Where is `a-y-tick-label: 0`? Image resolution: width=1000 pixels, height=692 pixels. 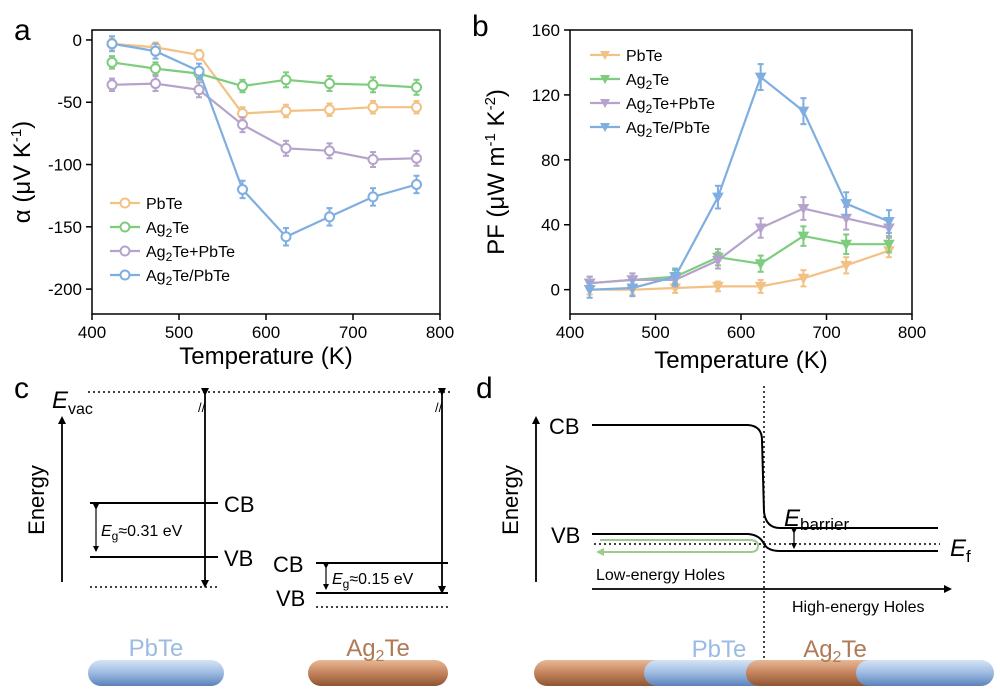 a-y-tick-label: 0 is located at coordinates (77, 40).